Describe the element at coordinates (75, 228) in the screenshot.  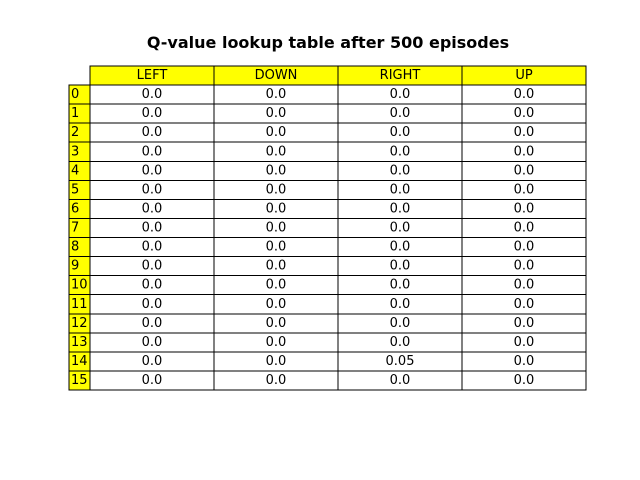
I see `row-header-label: 7` at that location.